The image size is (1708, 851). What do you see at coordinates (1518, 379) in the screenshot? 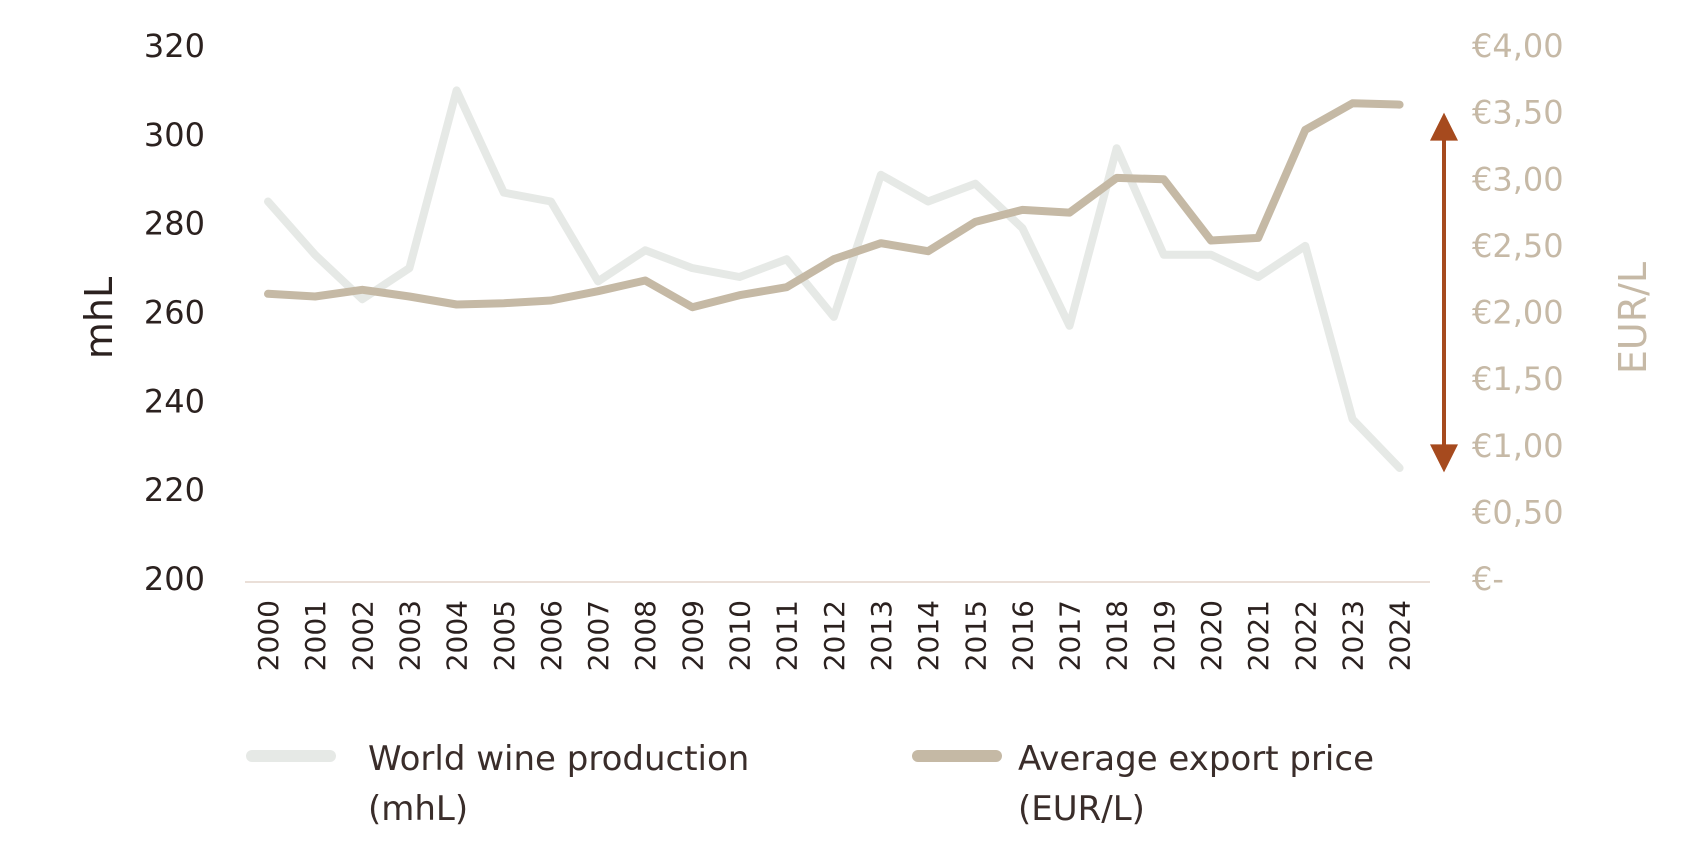
I see `right-tick-label: €1,50` at bounding box center [1518, 379].